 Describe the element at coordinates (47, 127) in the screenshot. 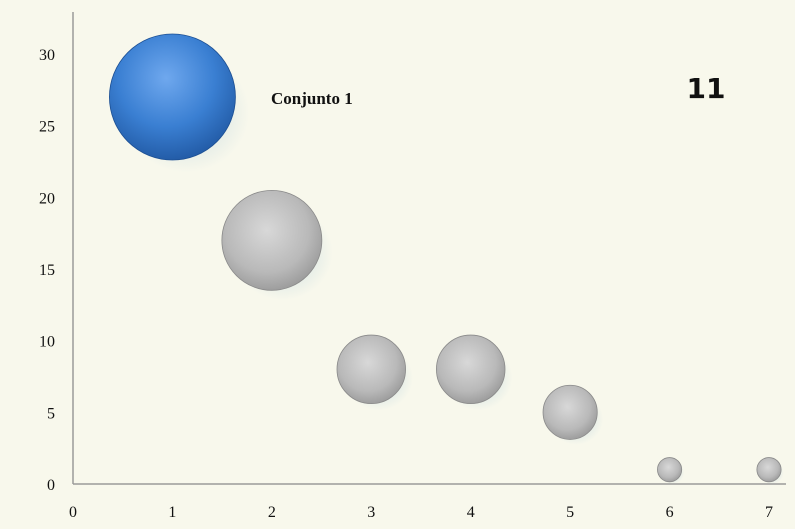

I see `y-tick-label: 25` at that location.